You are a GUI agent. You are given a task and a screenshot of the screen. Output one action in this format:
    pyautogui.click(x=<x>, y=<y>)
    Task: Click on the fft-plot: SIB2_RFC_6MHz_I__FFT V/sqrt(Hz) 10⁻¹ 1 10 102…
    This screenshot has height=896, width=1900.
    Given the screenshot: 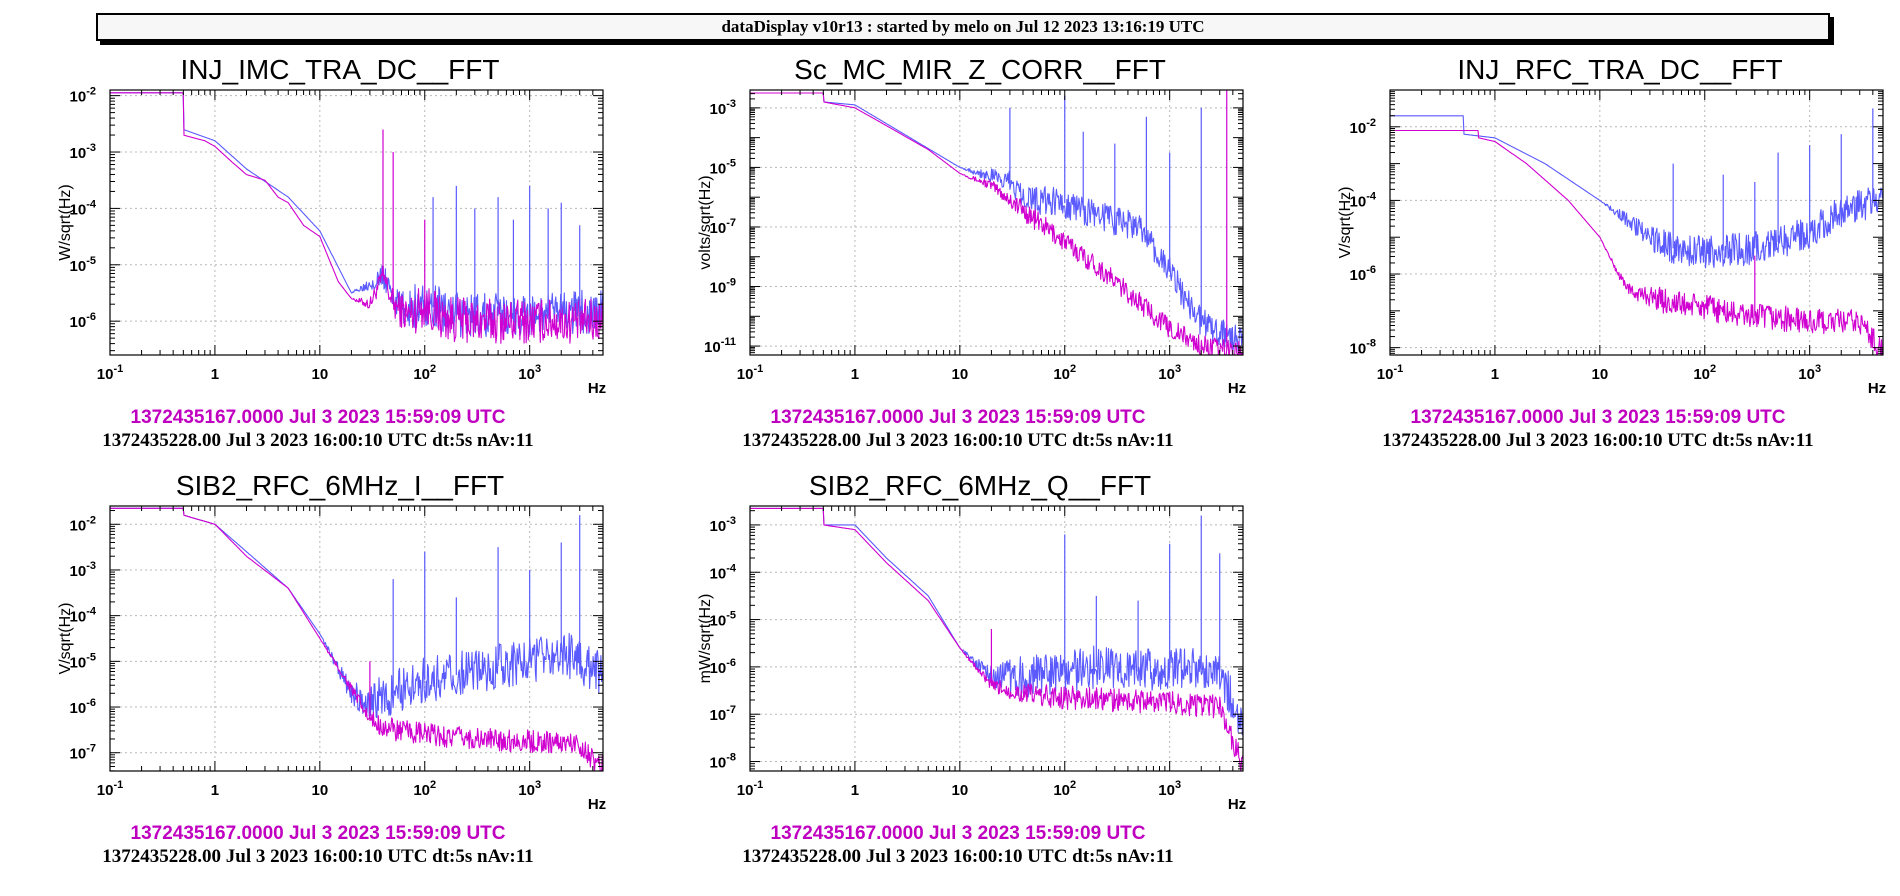 What is the action you would take?
    pyautogui.click(x=331, y=668)
    